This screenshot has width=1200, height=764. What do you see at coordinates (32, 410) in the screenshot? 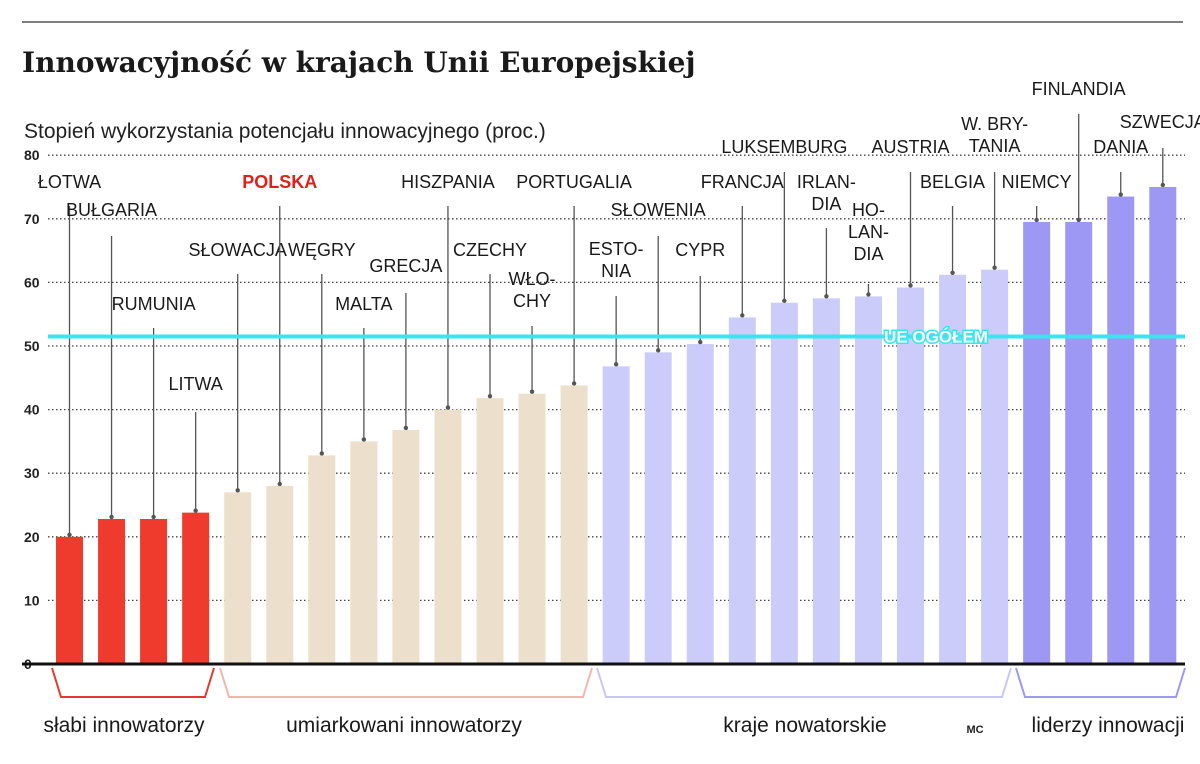
I see `y-tick-label: 40` at bounding box center [32, 410].